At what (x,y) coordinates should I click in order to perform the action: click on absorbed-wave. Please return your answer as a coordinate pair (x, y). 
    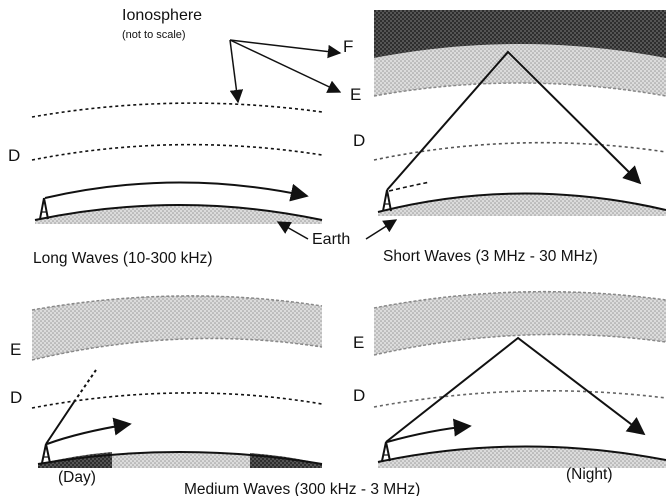
    Looking at the image, I should click on (60, 423).